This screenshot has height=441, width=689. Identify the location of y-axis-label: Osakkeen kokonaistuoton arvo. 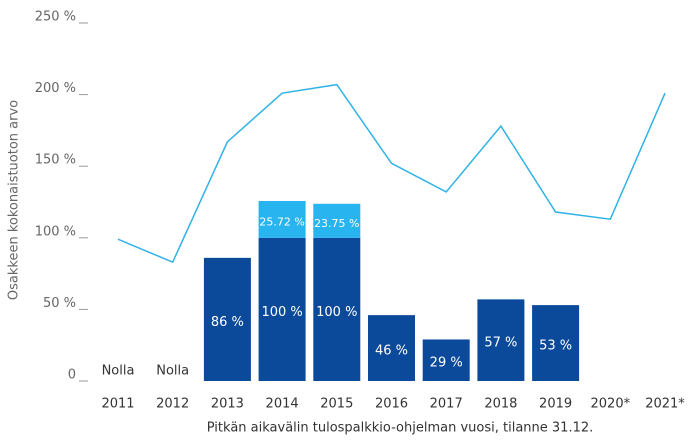
(14, 200).